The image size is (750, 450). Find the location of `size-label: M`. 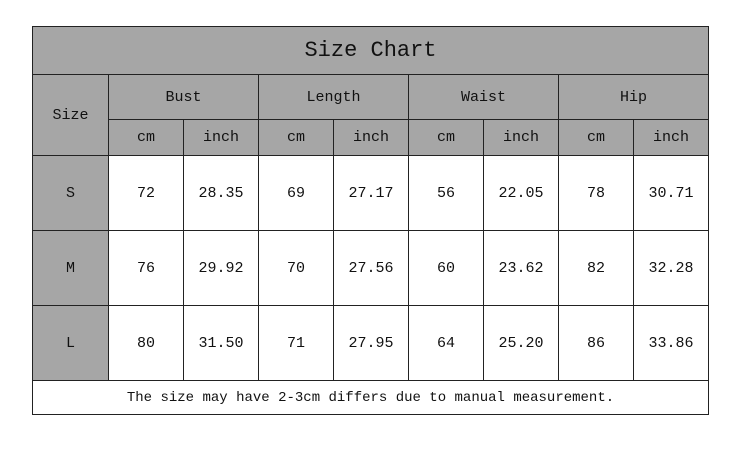

size-label: M is located at coordinates (70, 268).